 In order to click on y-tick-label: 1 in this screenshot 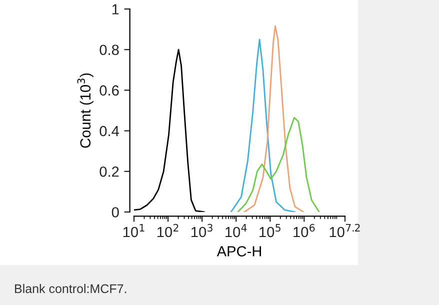, I will do `click(115, 9)`.